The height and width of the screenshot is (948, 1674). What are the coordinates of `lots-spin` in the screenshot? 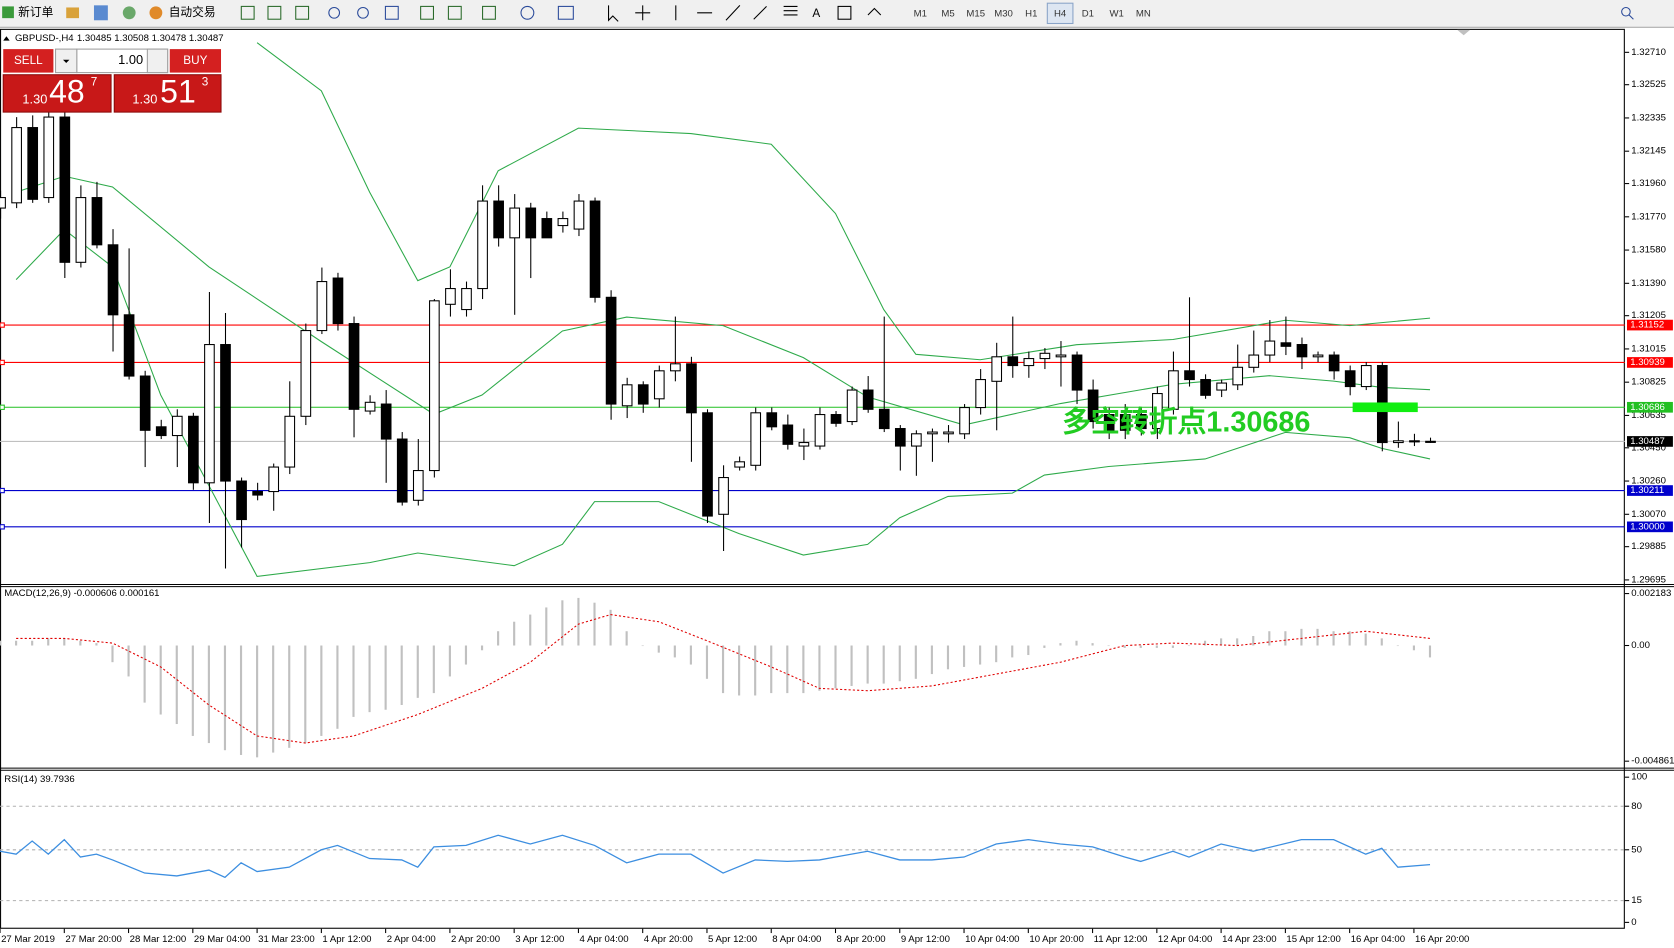 It's located at (157, 61).